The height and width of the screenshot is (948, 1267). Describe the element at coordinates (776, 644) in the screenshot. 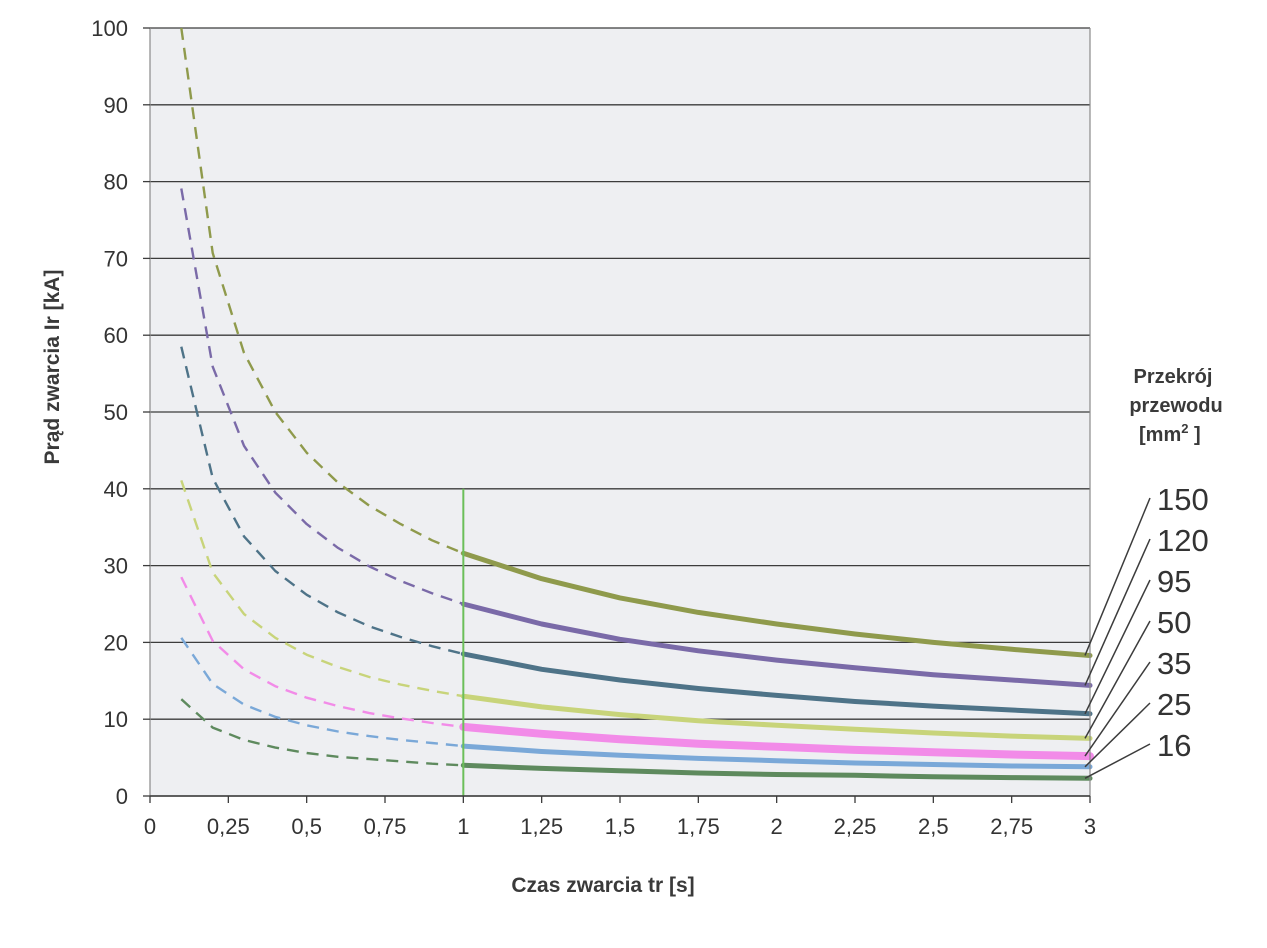

I see `series-120-solid` at that location.